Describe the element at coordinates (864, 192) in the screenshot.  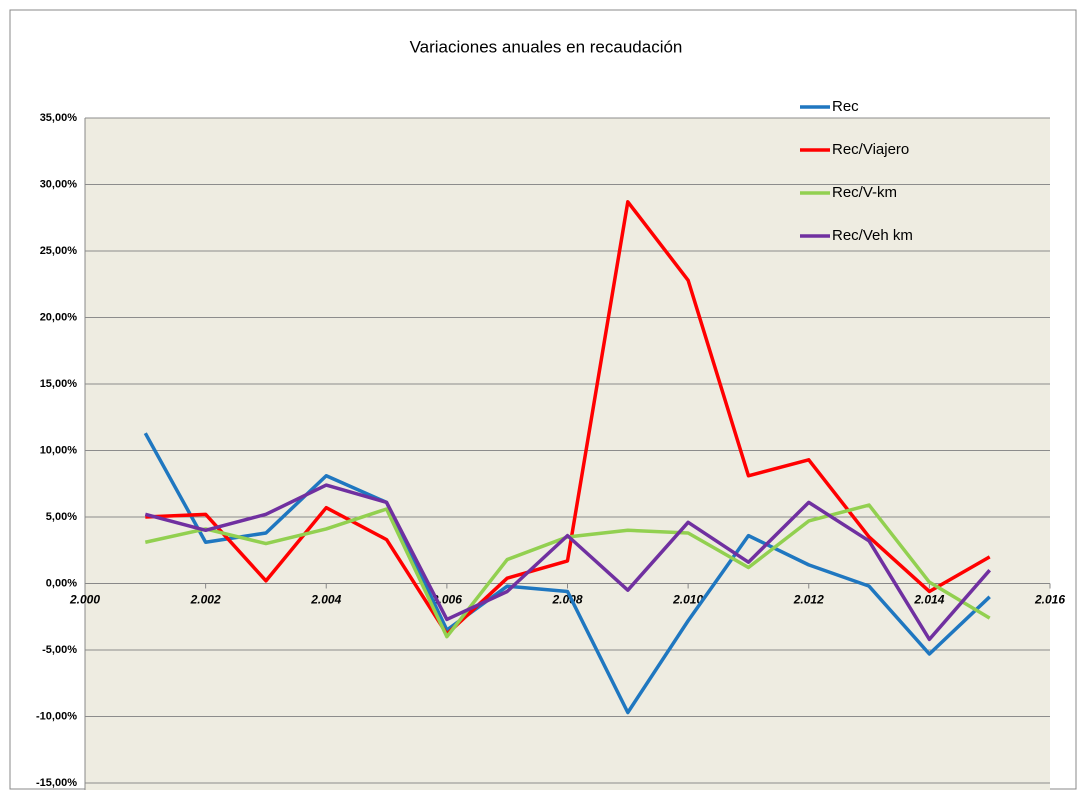
I see `legend-label: Rec/V-km` at that location.